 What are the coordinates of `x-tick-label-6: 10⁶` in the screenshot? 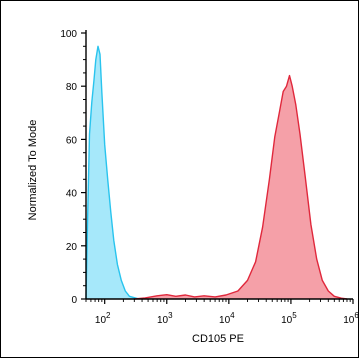 It's located at (351, 318).